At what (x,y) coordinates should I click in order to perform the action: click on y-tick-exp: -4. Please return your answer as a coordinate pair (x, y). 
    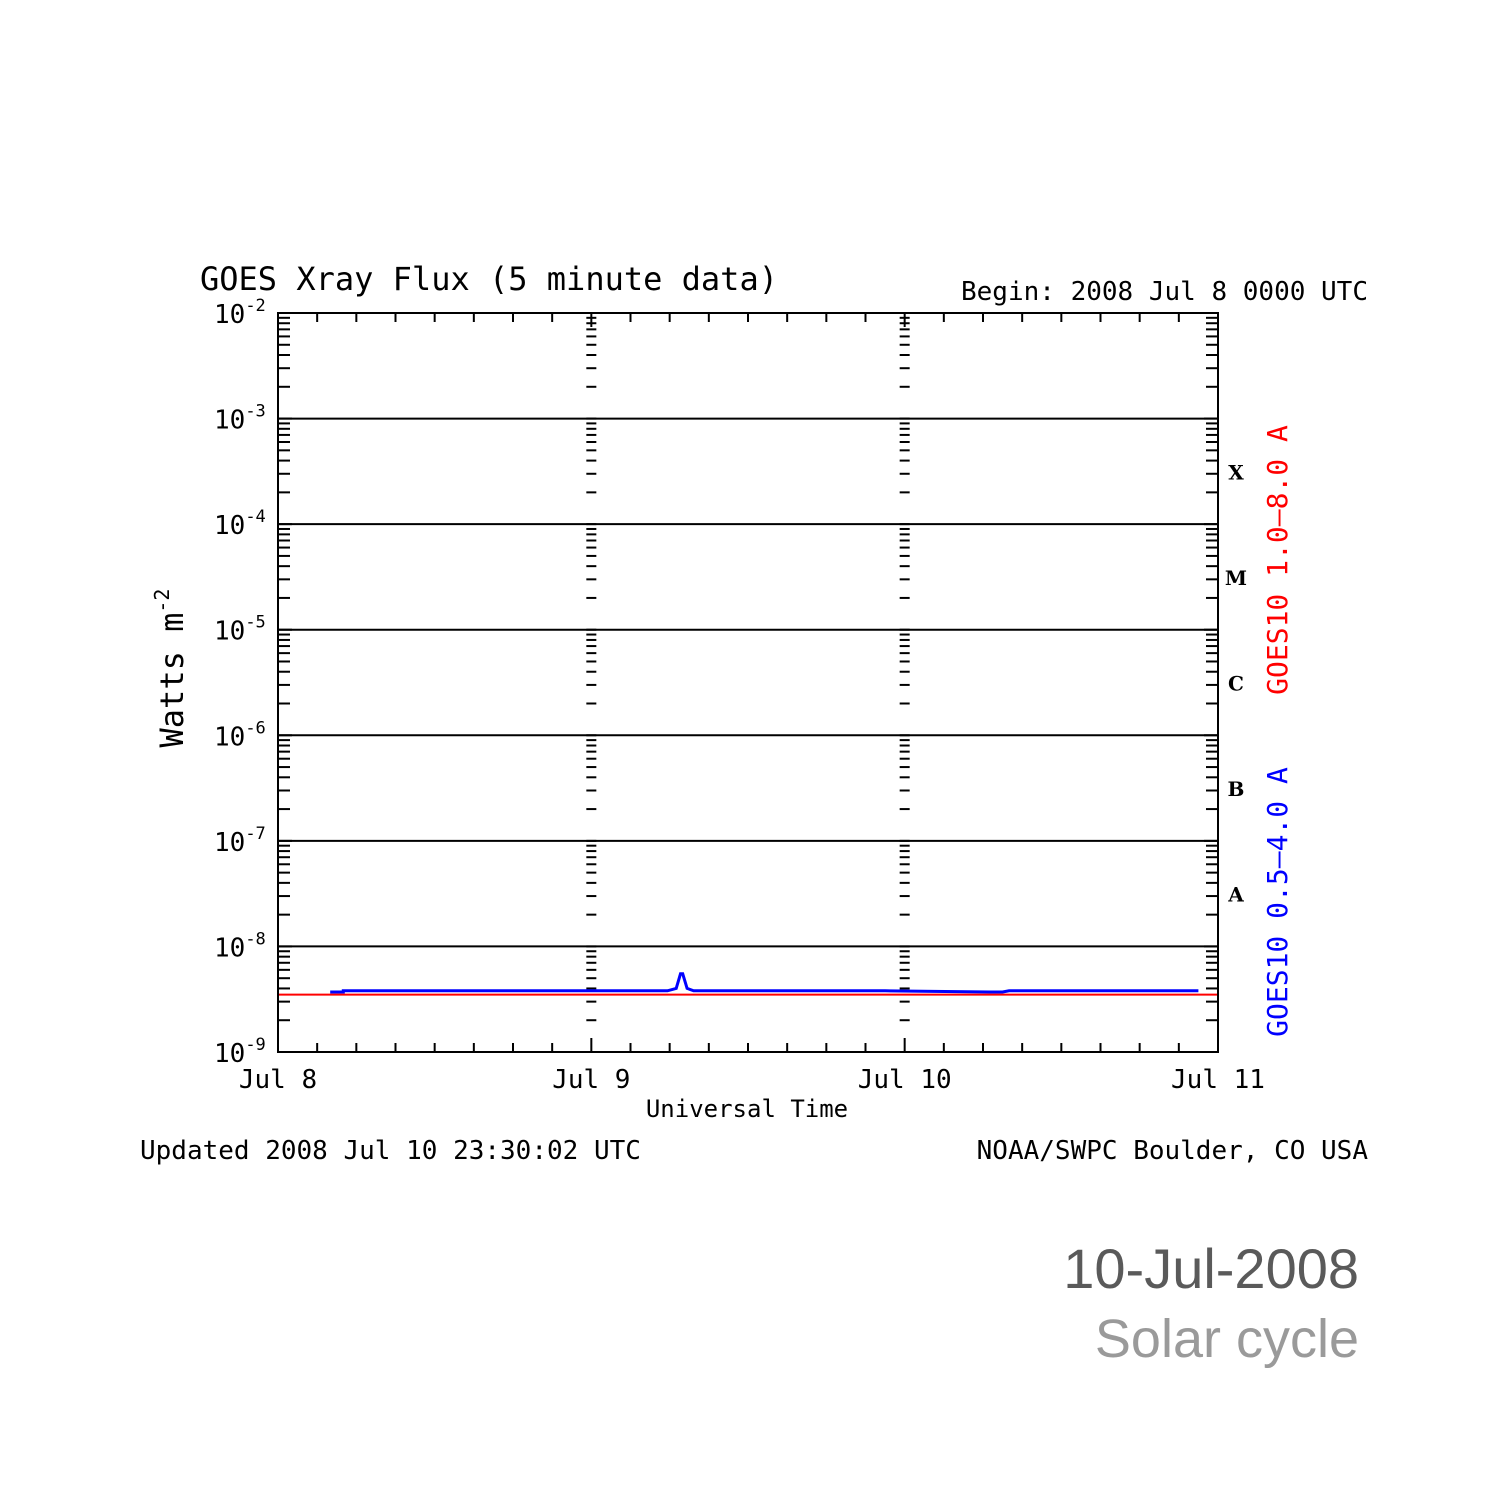
    Looking at the image, I should click on (255, 517).